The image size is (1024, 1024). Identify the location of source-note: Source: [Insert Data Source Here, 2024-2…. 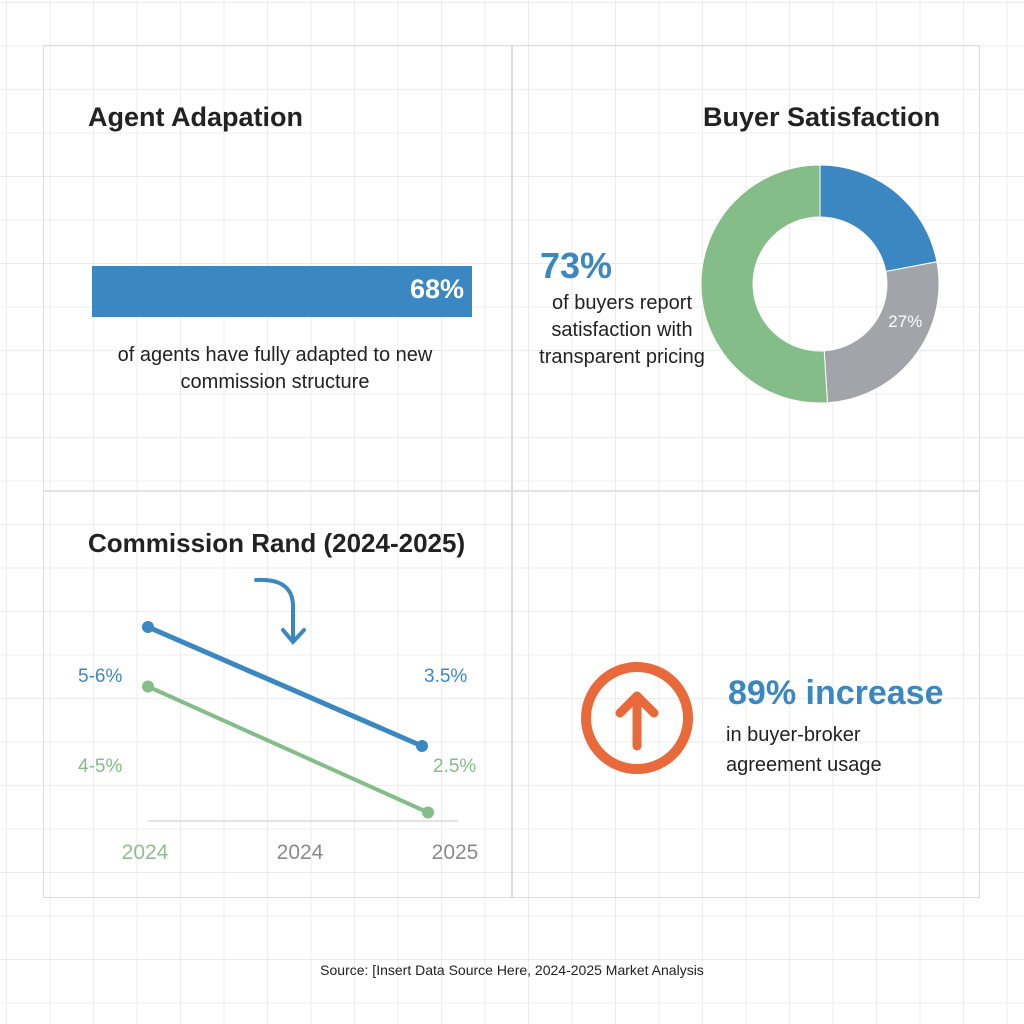
(512, 970).